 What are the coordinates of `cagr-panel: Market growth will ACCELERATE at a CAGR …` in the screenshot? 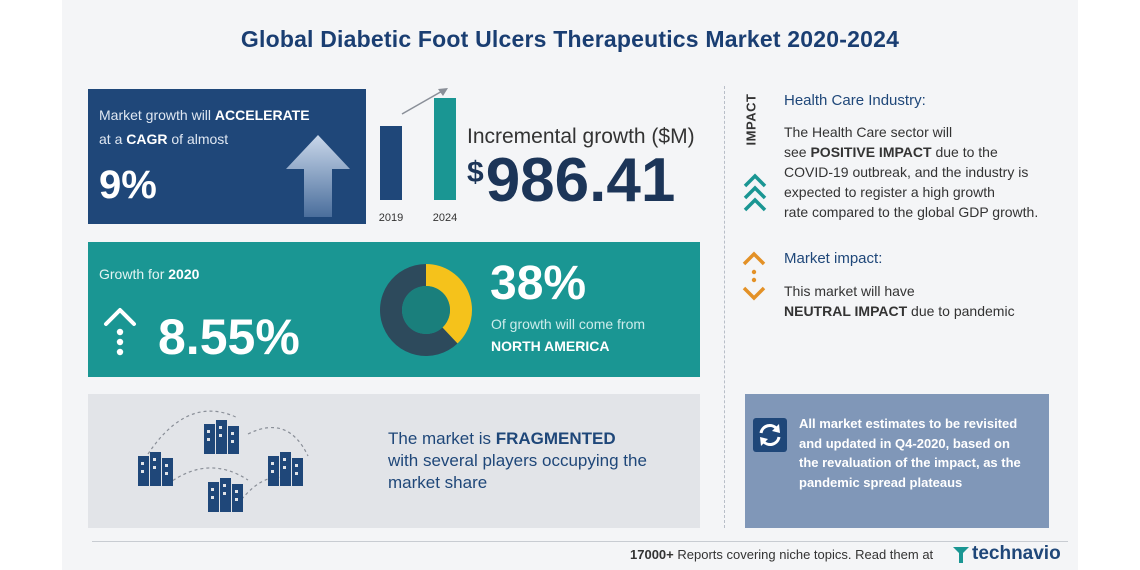 It's located at (227, 156).